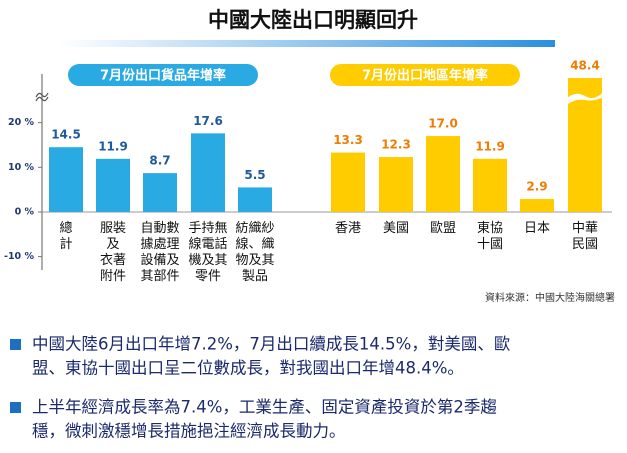  Describe the element at coordinates (585, 98) in the screenshot. I see `bar-break` at that location.